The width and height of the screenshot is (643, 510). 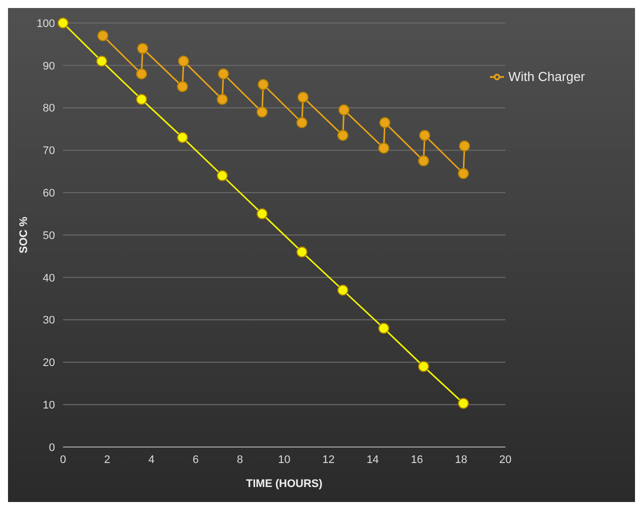 I want to click on x-tick-label: 6, so click(x=195, y=460).